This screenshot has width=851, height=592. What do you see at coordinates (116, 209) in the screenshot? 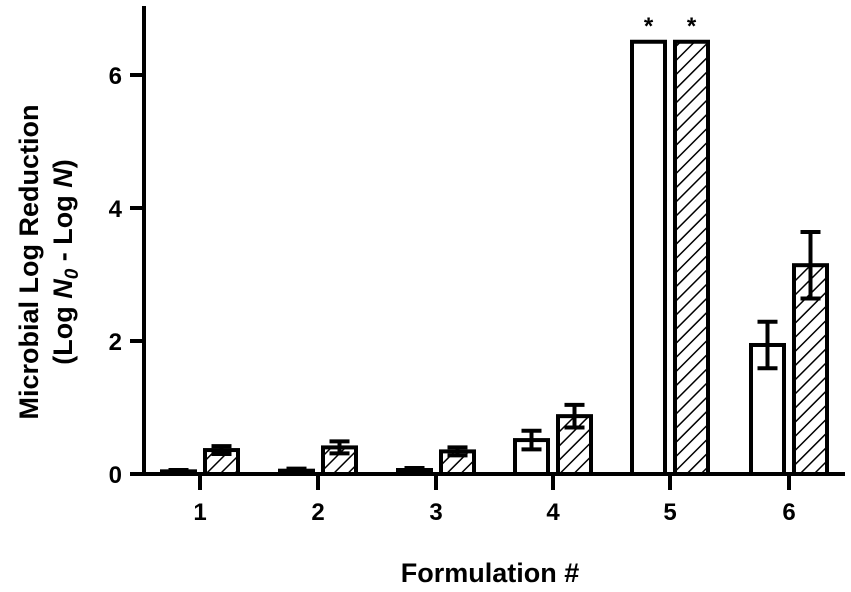
I see `y-tick-label: 4` at bounding box center [116, 209].